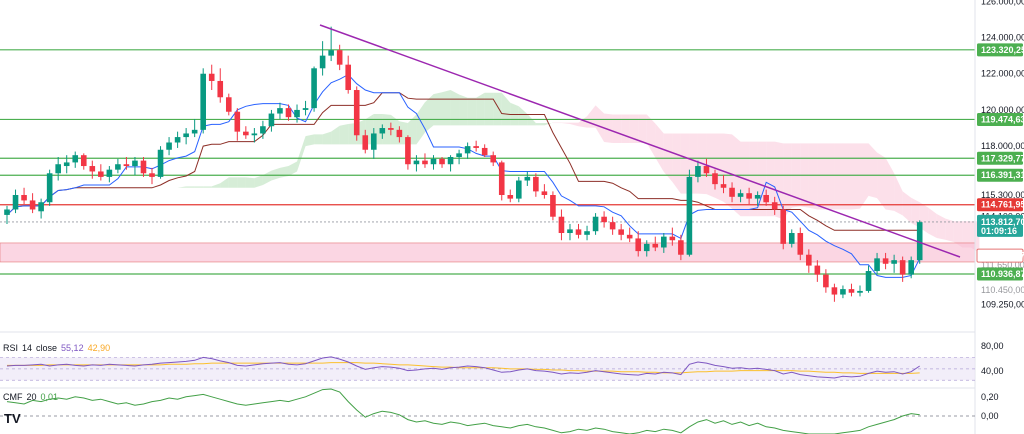 Image resolution: width=1024 pixels, height=434 pixels. What do you see at coordinates (49, 397) in the screenshot?
I see `cmf-value: 0,01` at bounding box center [49, 397].